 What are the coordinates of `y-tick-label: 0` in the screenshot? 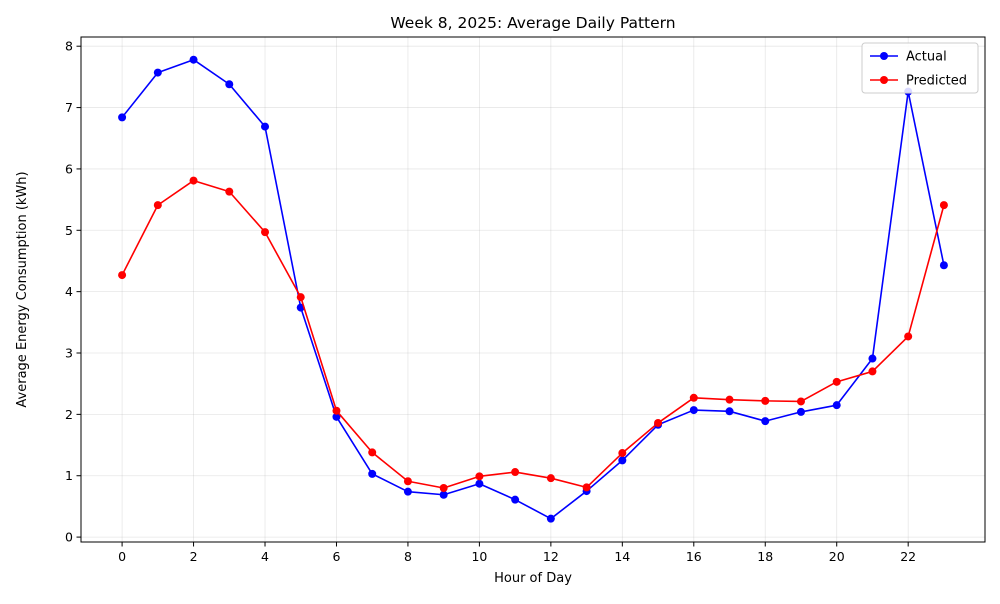 It's located at (69, 537).